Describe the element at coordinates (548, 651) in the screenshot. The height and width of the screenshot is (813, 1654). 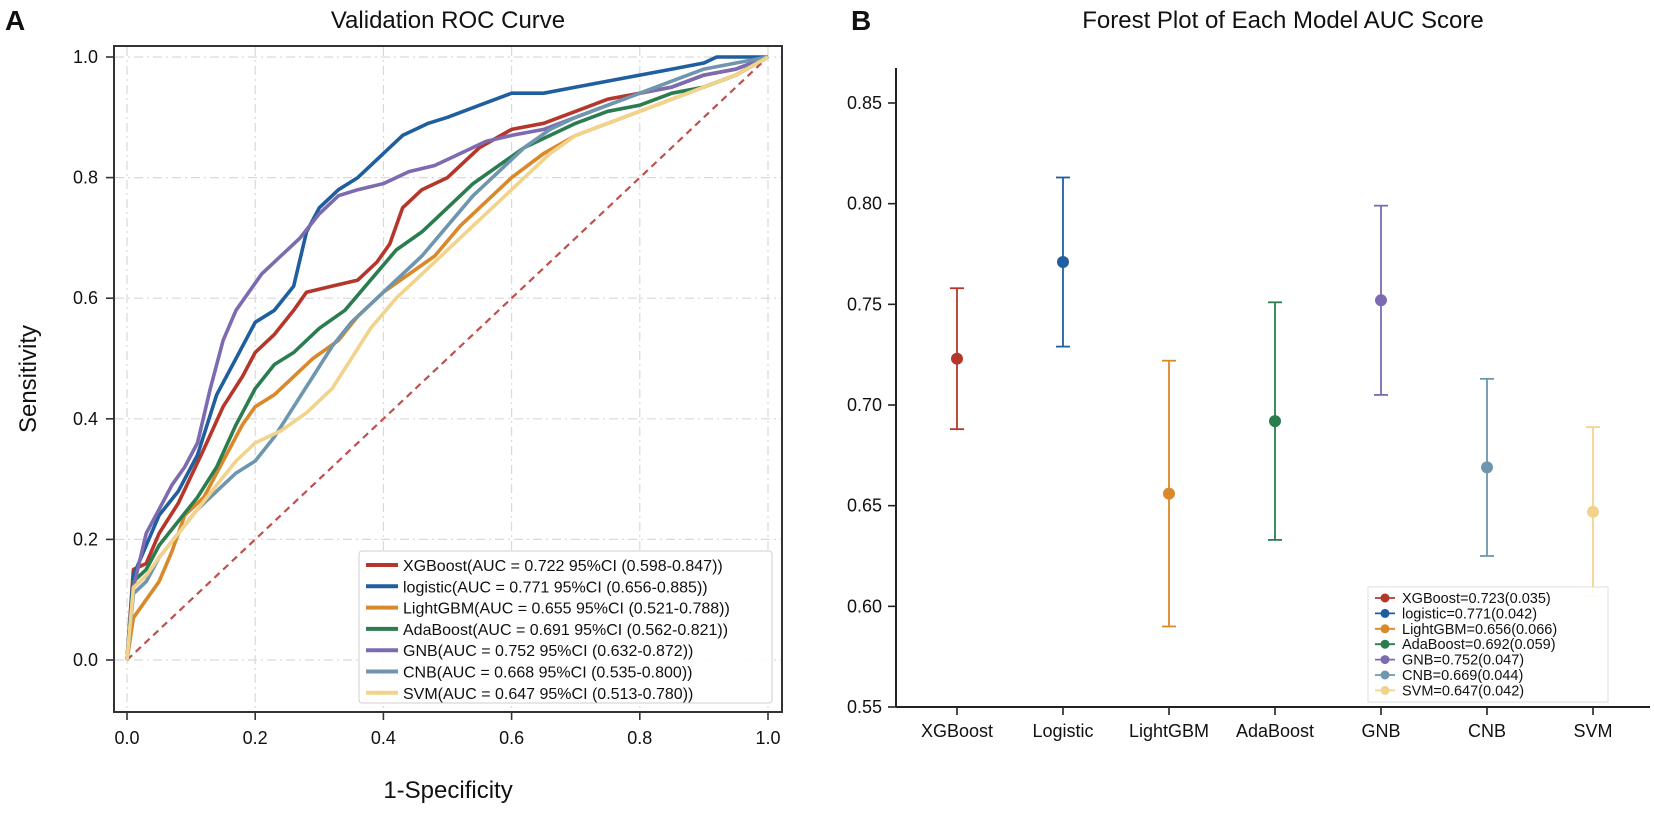
I see `roc-legend-label: GNB(AUC = 0.752 95%CI (0.632-0.872))` at that location.